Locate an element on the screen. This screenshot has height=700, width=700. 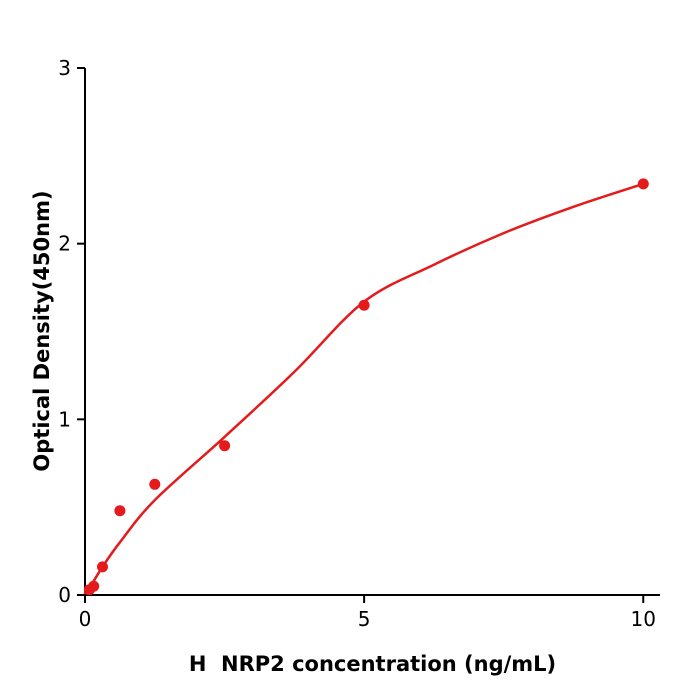
x-tick-label: 10 is located at coordinates (643, 619).